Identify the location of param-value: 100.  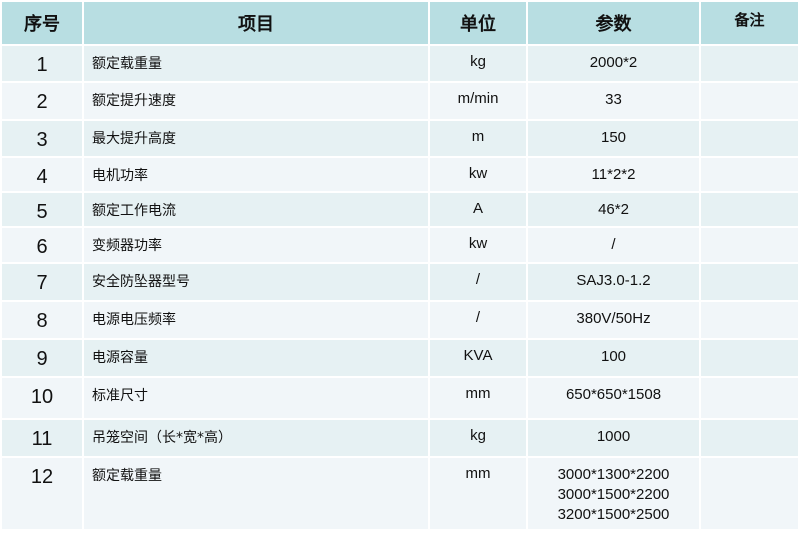
(613, 356).